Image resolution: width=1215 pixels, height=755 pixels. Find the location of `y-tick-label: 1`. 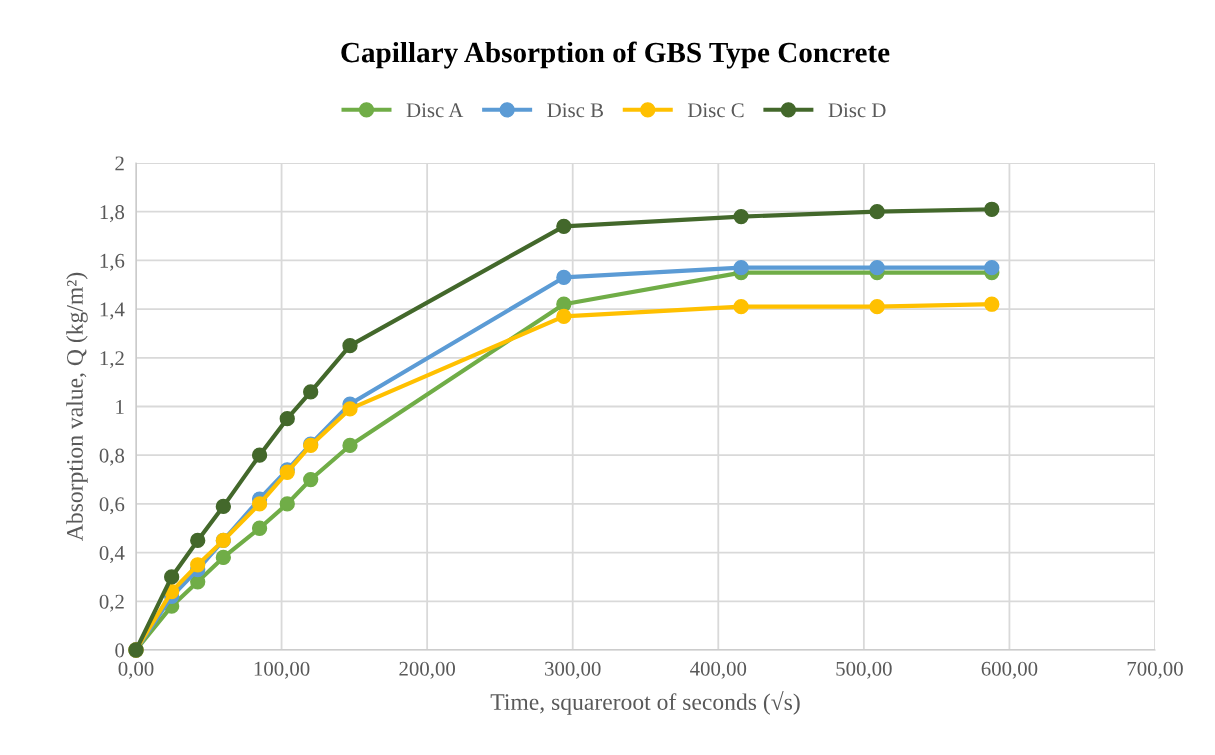

y-tick-label: 1 is located at coordinates (120, 406).